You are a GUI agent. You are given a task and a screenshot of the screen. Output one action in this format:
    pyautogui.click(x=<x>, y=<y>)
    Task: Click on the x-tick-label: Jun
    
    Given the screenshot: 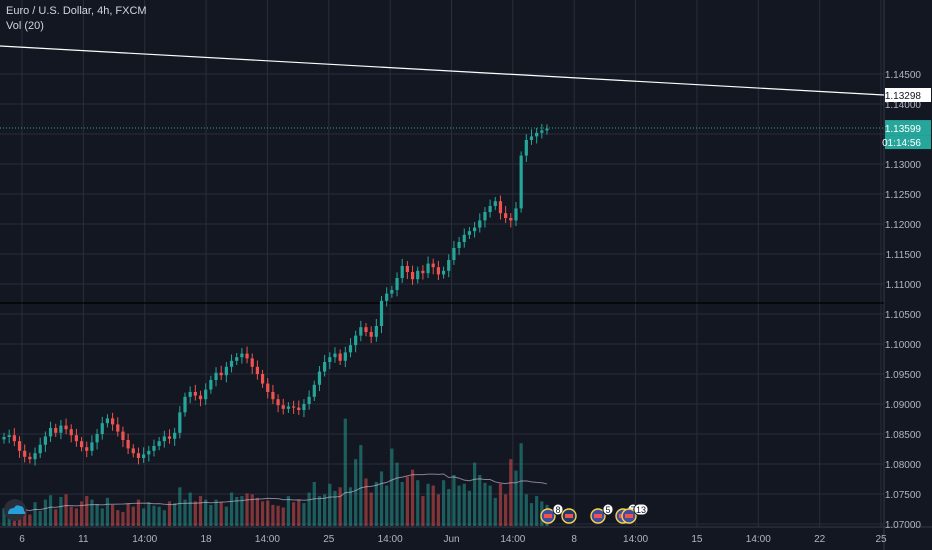 What is the action you would take?
    pyautogui.click(x=451, y=539)
    